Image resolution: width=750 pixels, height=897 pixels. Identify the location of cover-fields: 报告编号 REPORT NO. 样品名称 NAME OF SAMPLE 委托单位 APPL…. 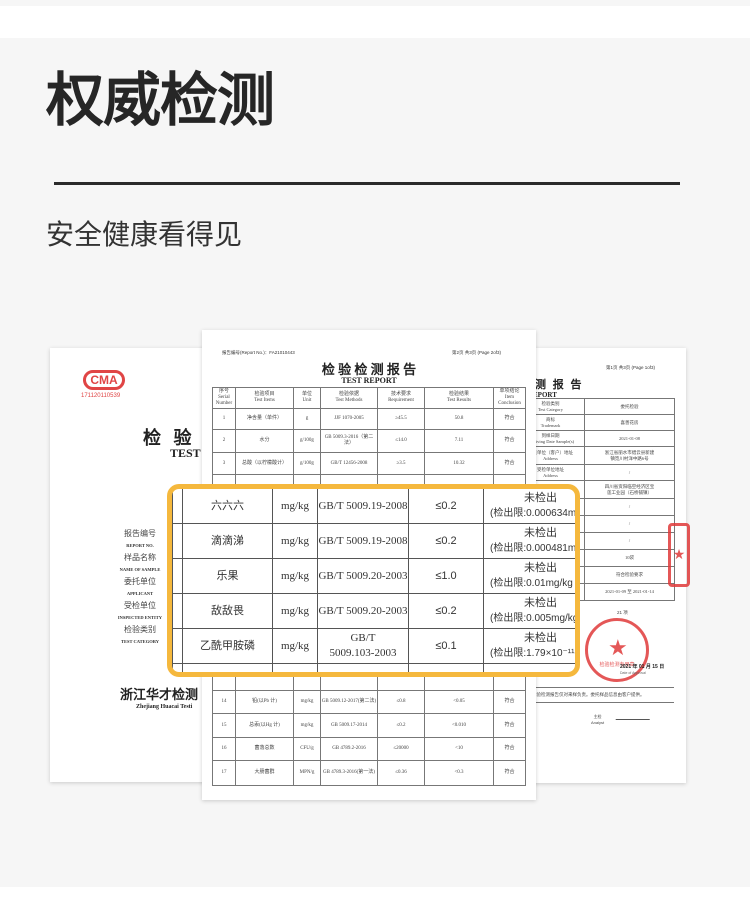
(140, 588).